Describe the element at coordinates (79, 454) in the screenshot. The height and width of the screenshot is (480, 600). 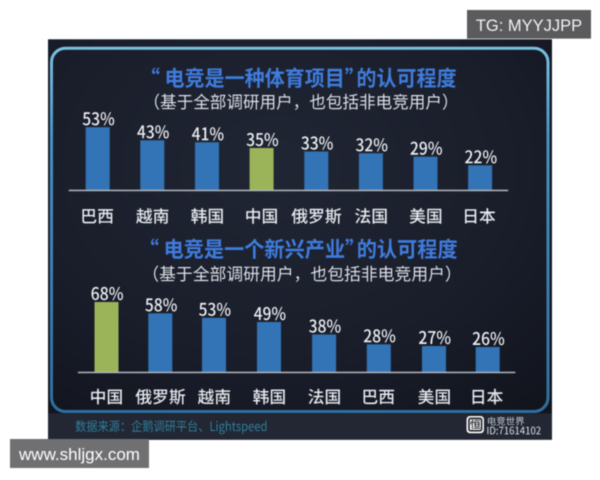
I see `svg-text: www.shljgx.com` at that location.